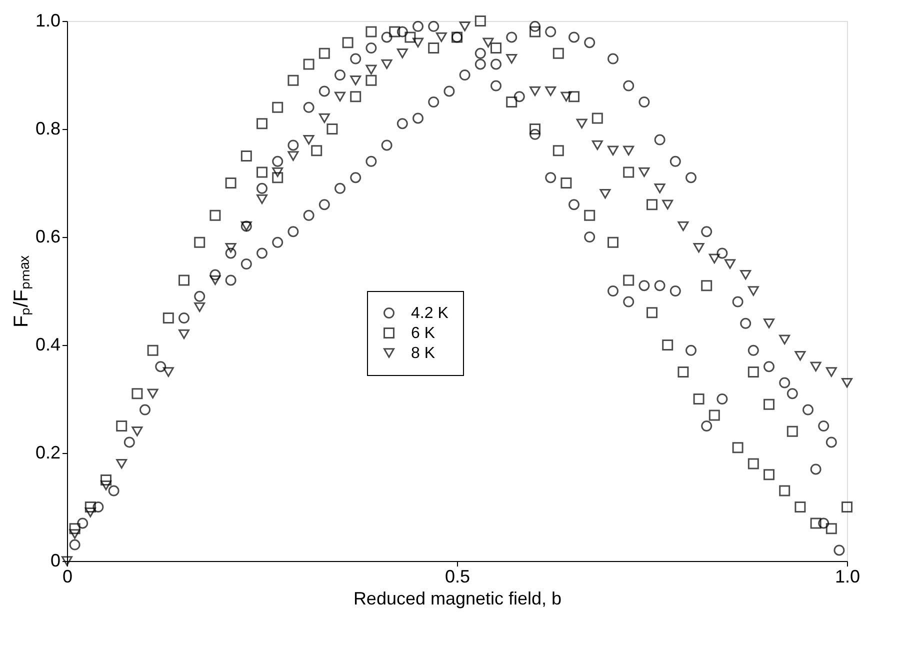 Image resolution: width=917 pixels, height=645 pixels. What do you see at coordinates (47, 452) in the screenshot?
I see `y-tick-label: 0.2` at bounding box center [47, 452].